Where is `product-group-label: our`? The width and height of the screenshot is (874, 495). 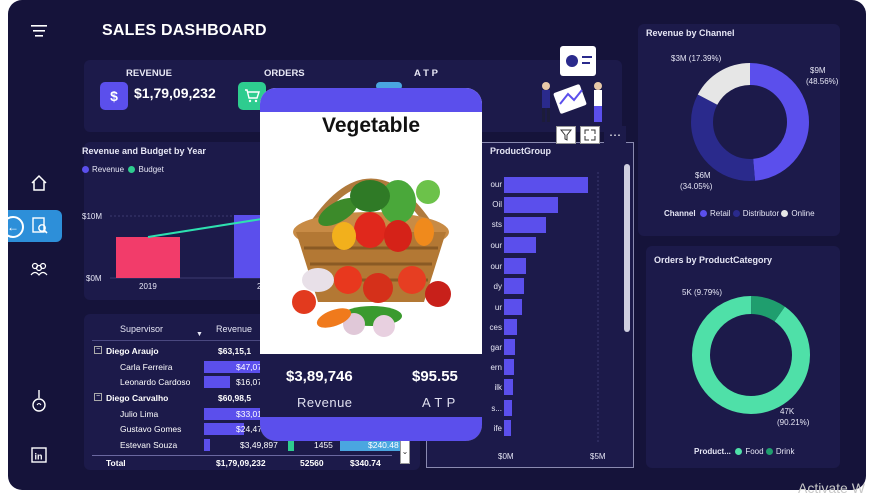
product-group-label: our is located at coordinates (496, 245).